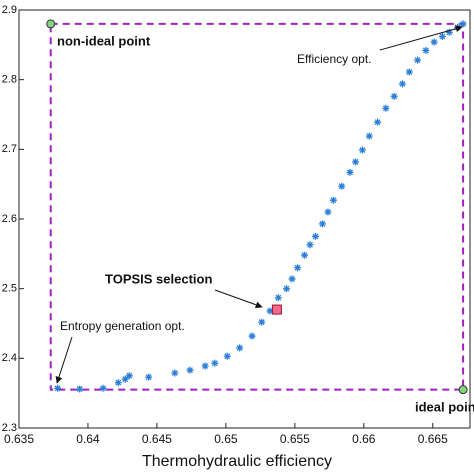 Image resolution: width=474 pixels, height=474 pixels. What do you see at coordinates (237, 461) in the screenshot?
I see `x-axis-label: Thermohydraulic efficiency` at bounding box center [237, 461].